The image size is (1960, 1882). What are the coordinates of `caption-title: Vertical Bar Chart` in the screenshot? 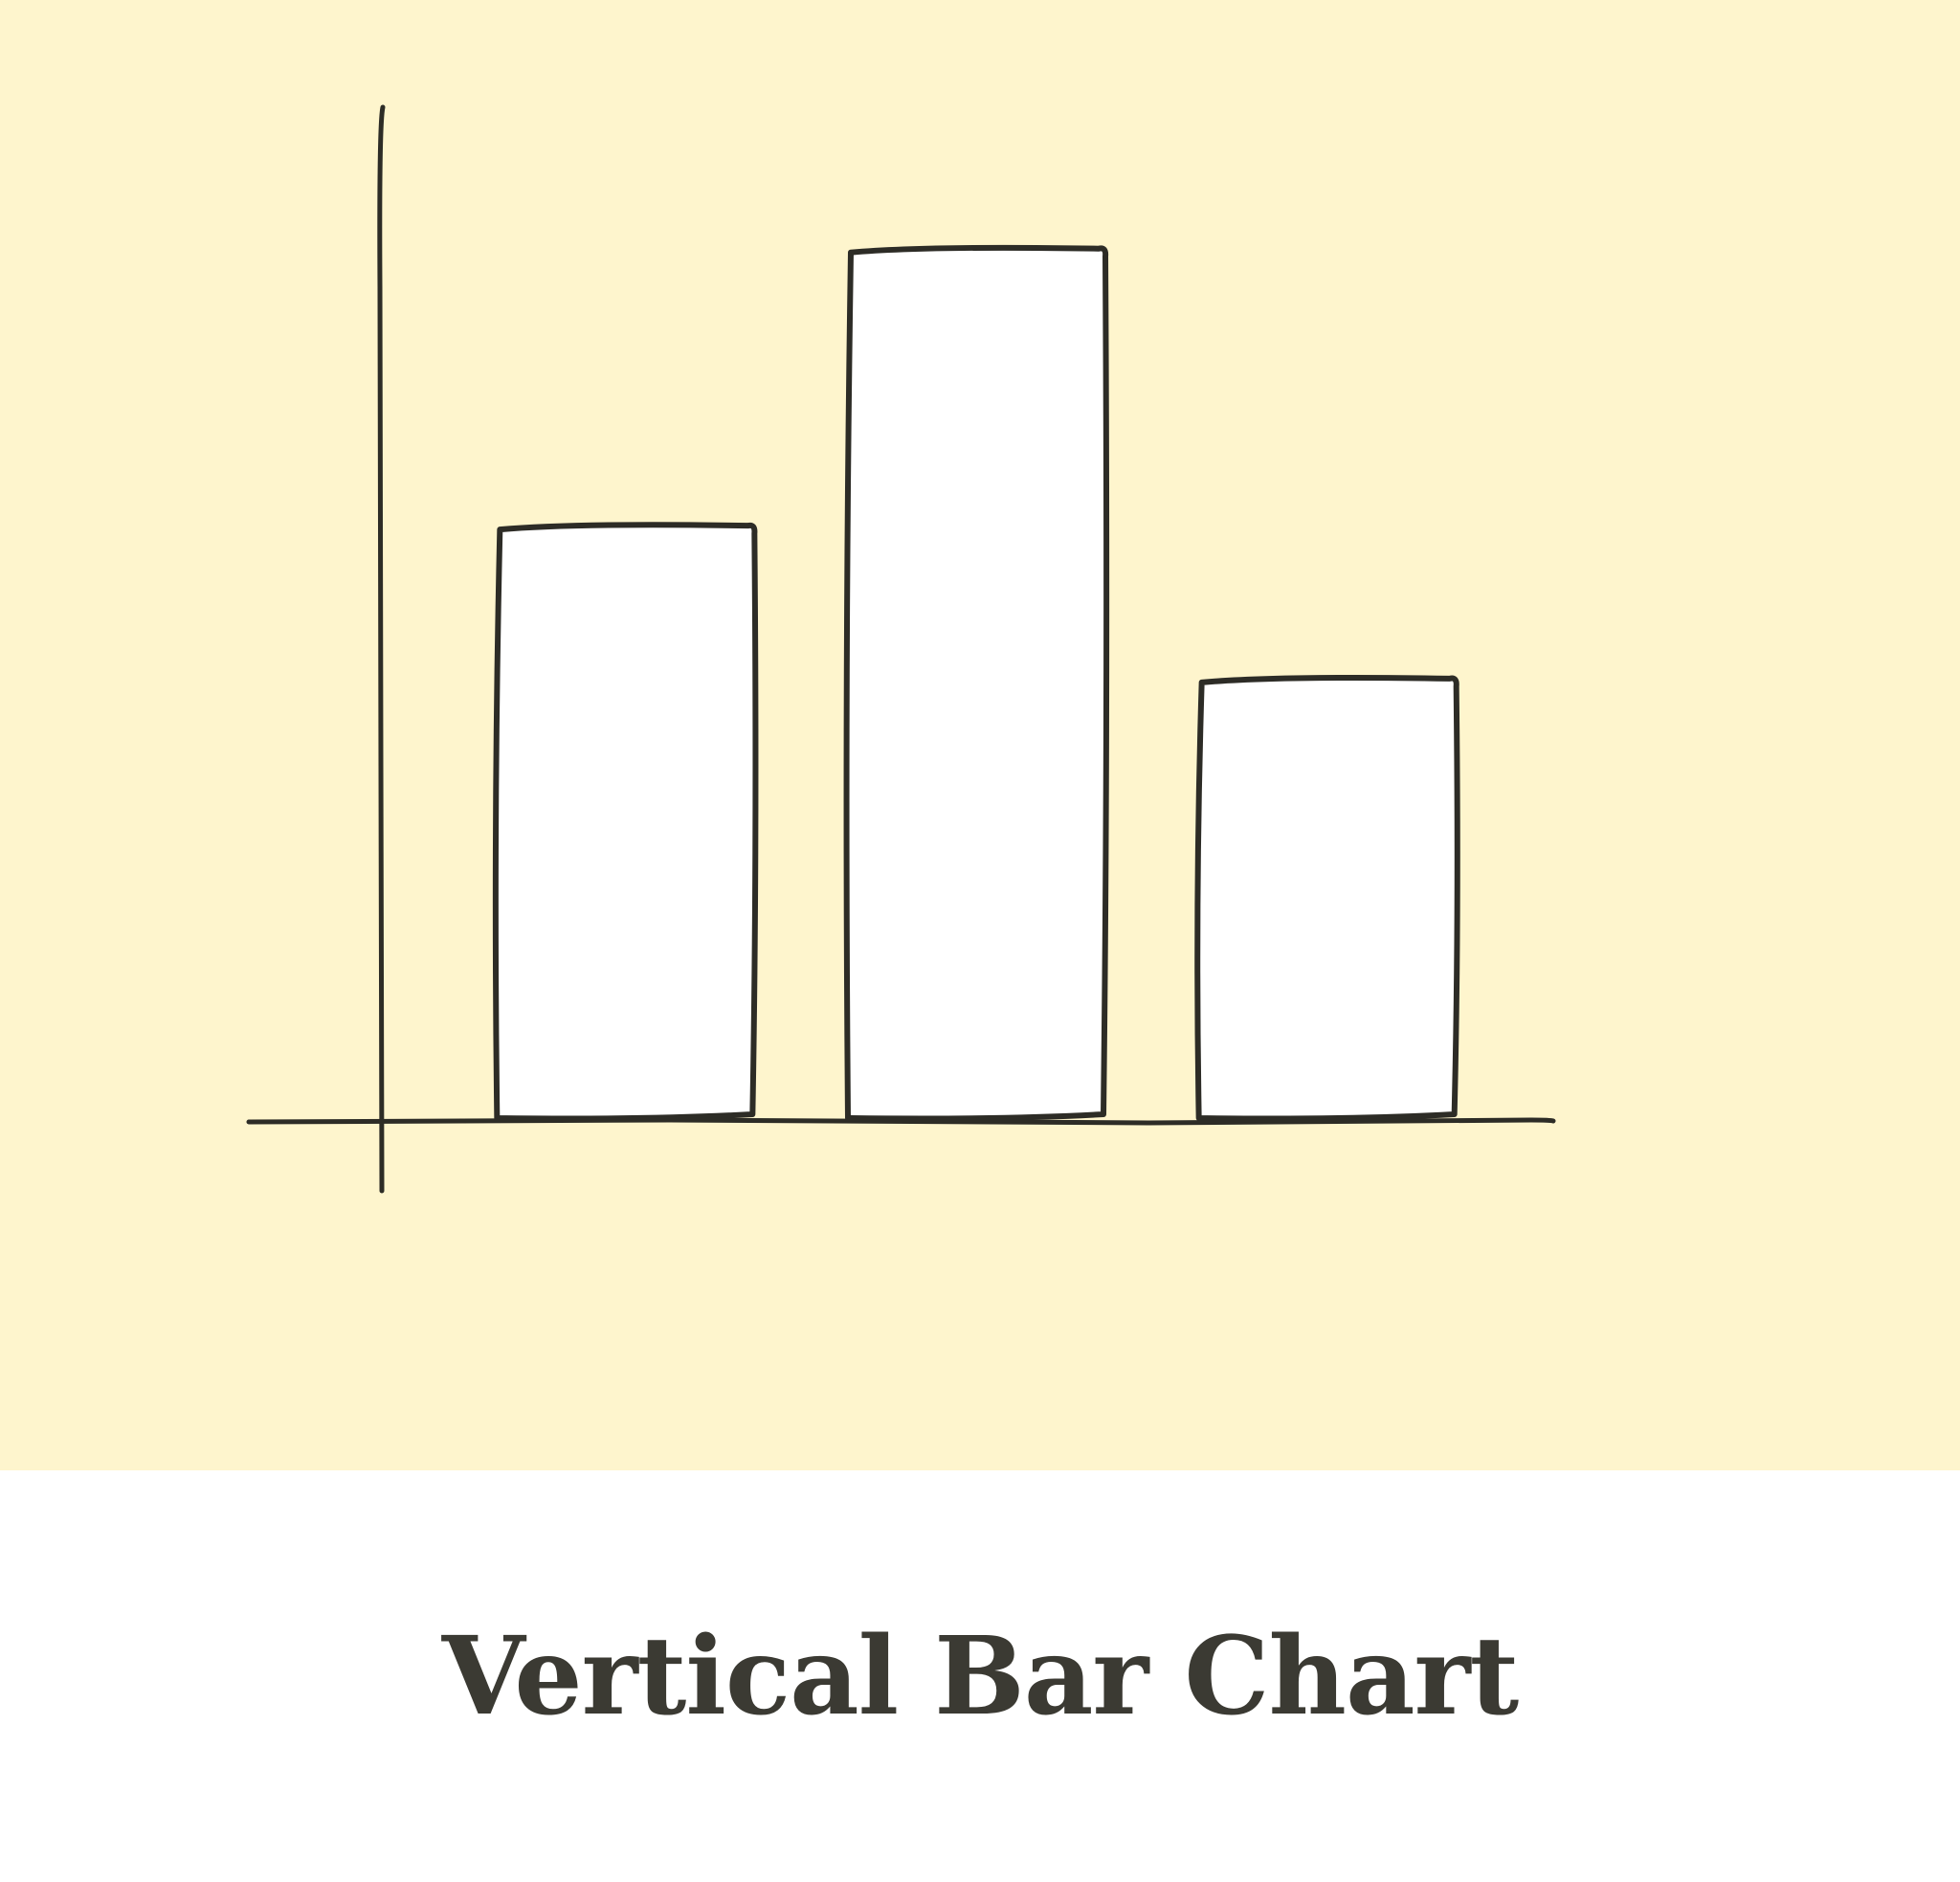 It's located at (981, 1676).